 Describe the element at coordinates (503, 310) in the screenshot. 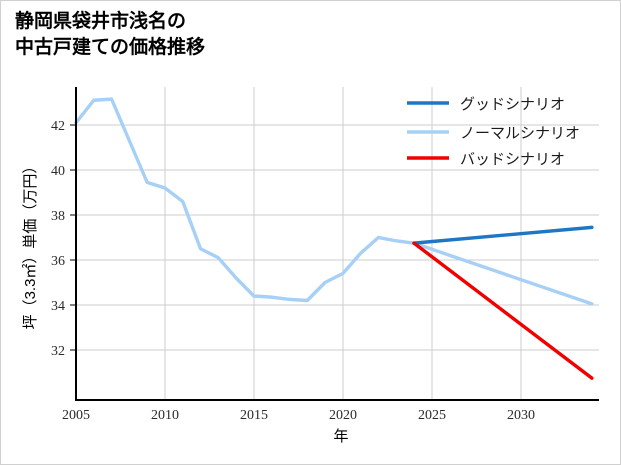

I see `series-line-bad` at that location.